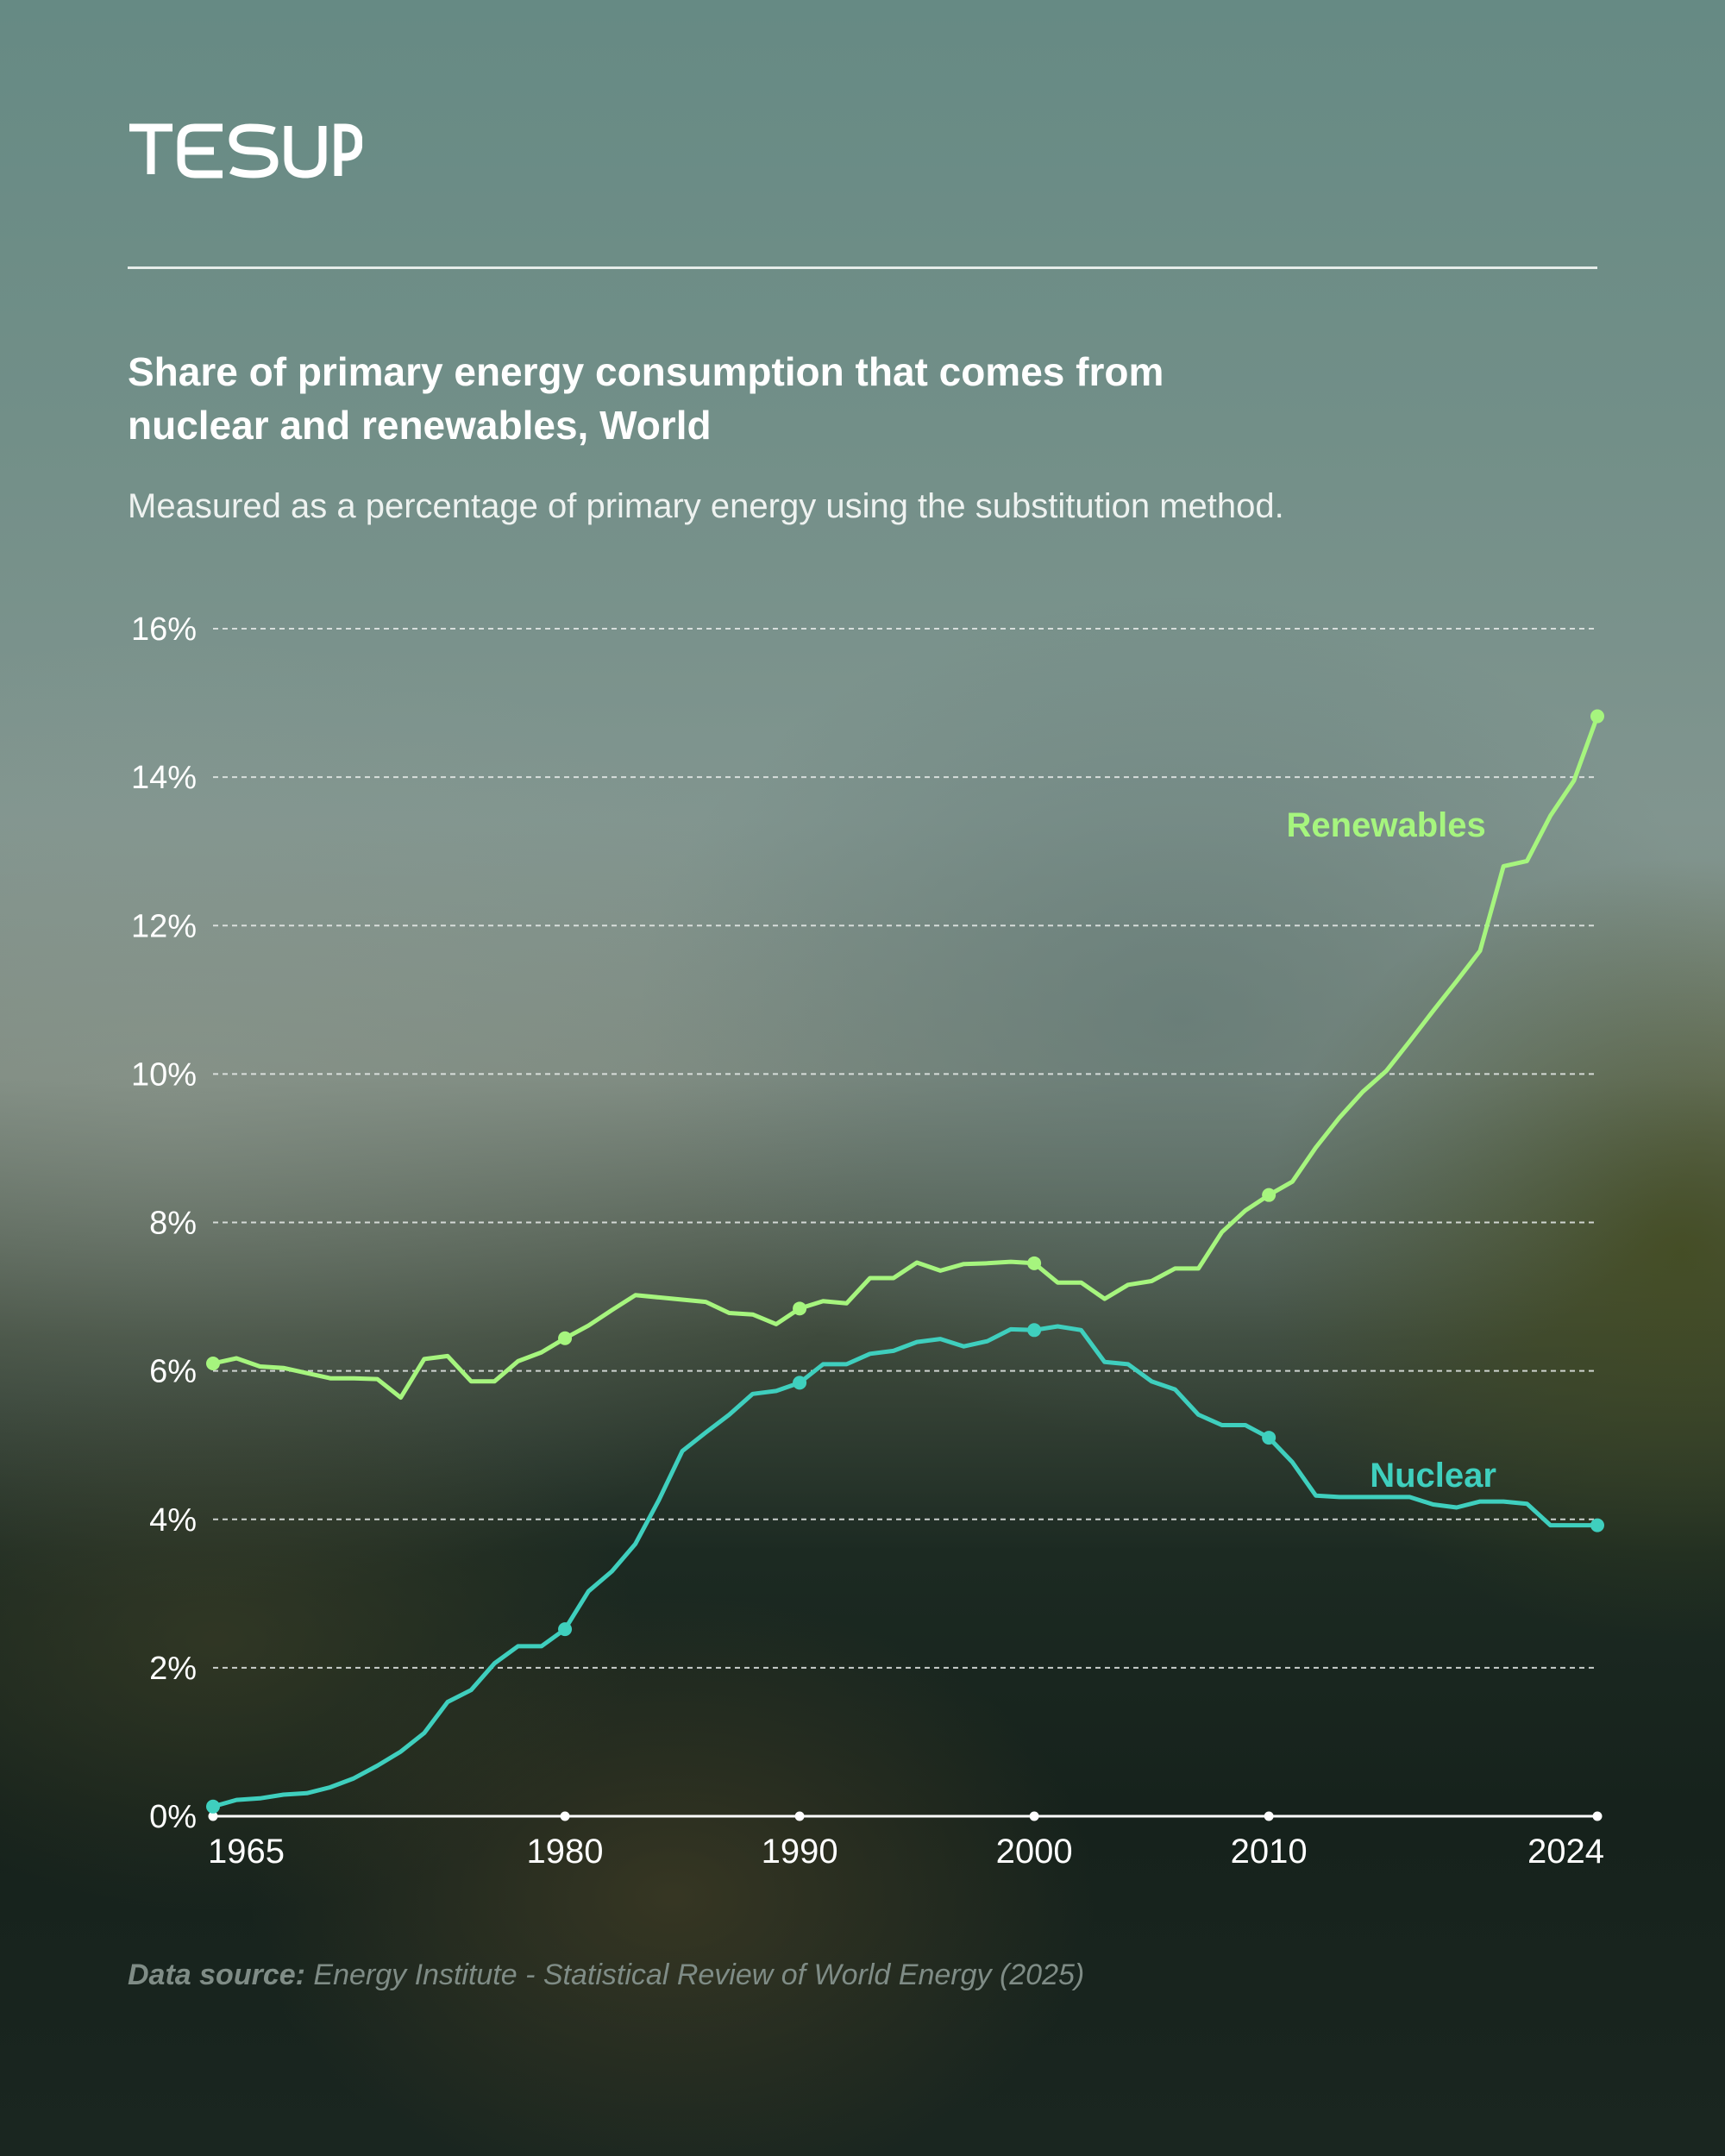 This screenshot has height=2156, width=1725. I want to click on y-tick-label: 14%, so click(164, 778).